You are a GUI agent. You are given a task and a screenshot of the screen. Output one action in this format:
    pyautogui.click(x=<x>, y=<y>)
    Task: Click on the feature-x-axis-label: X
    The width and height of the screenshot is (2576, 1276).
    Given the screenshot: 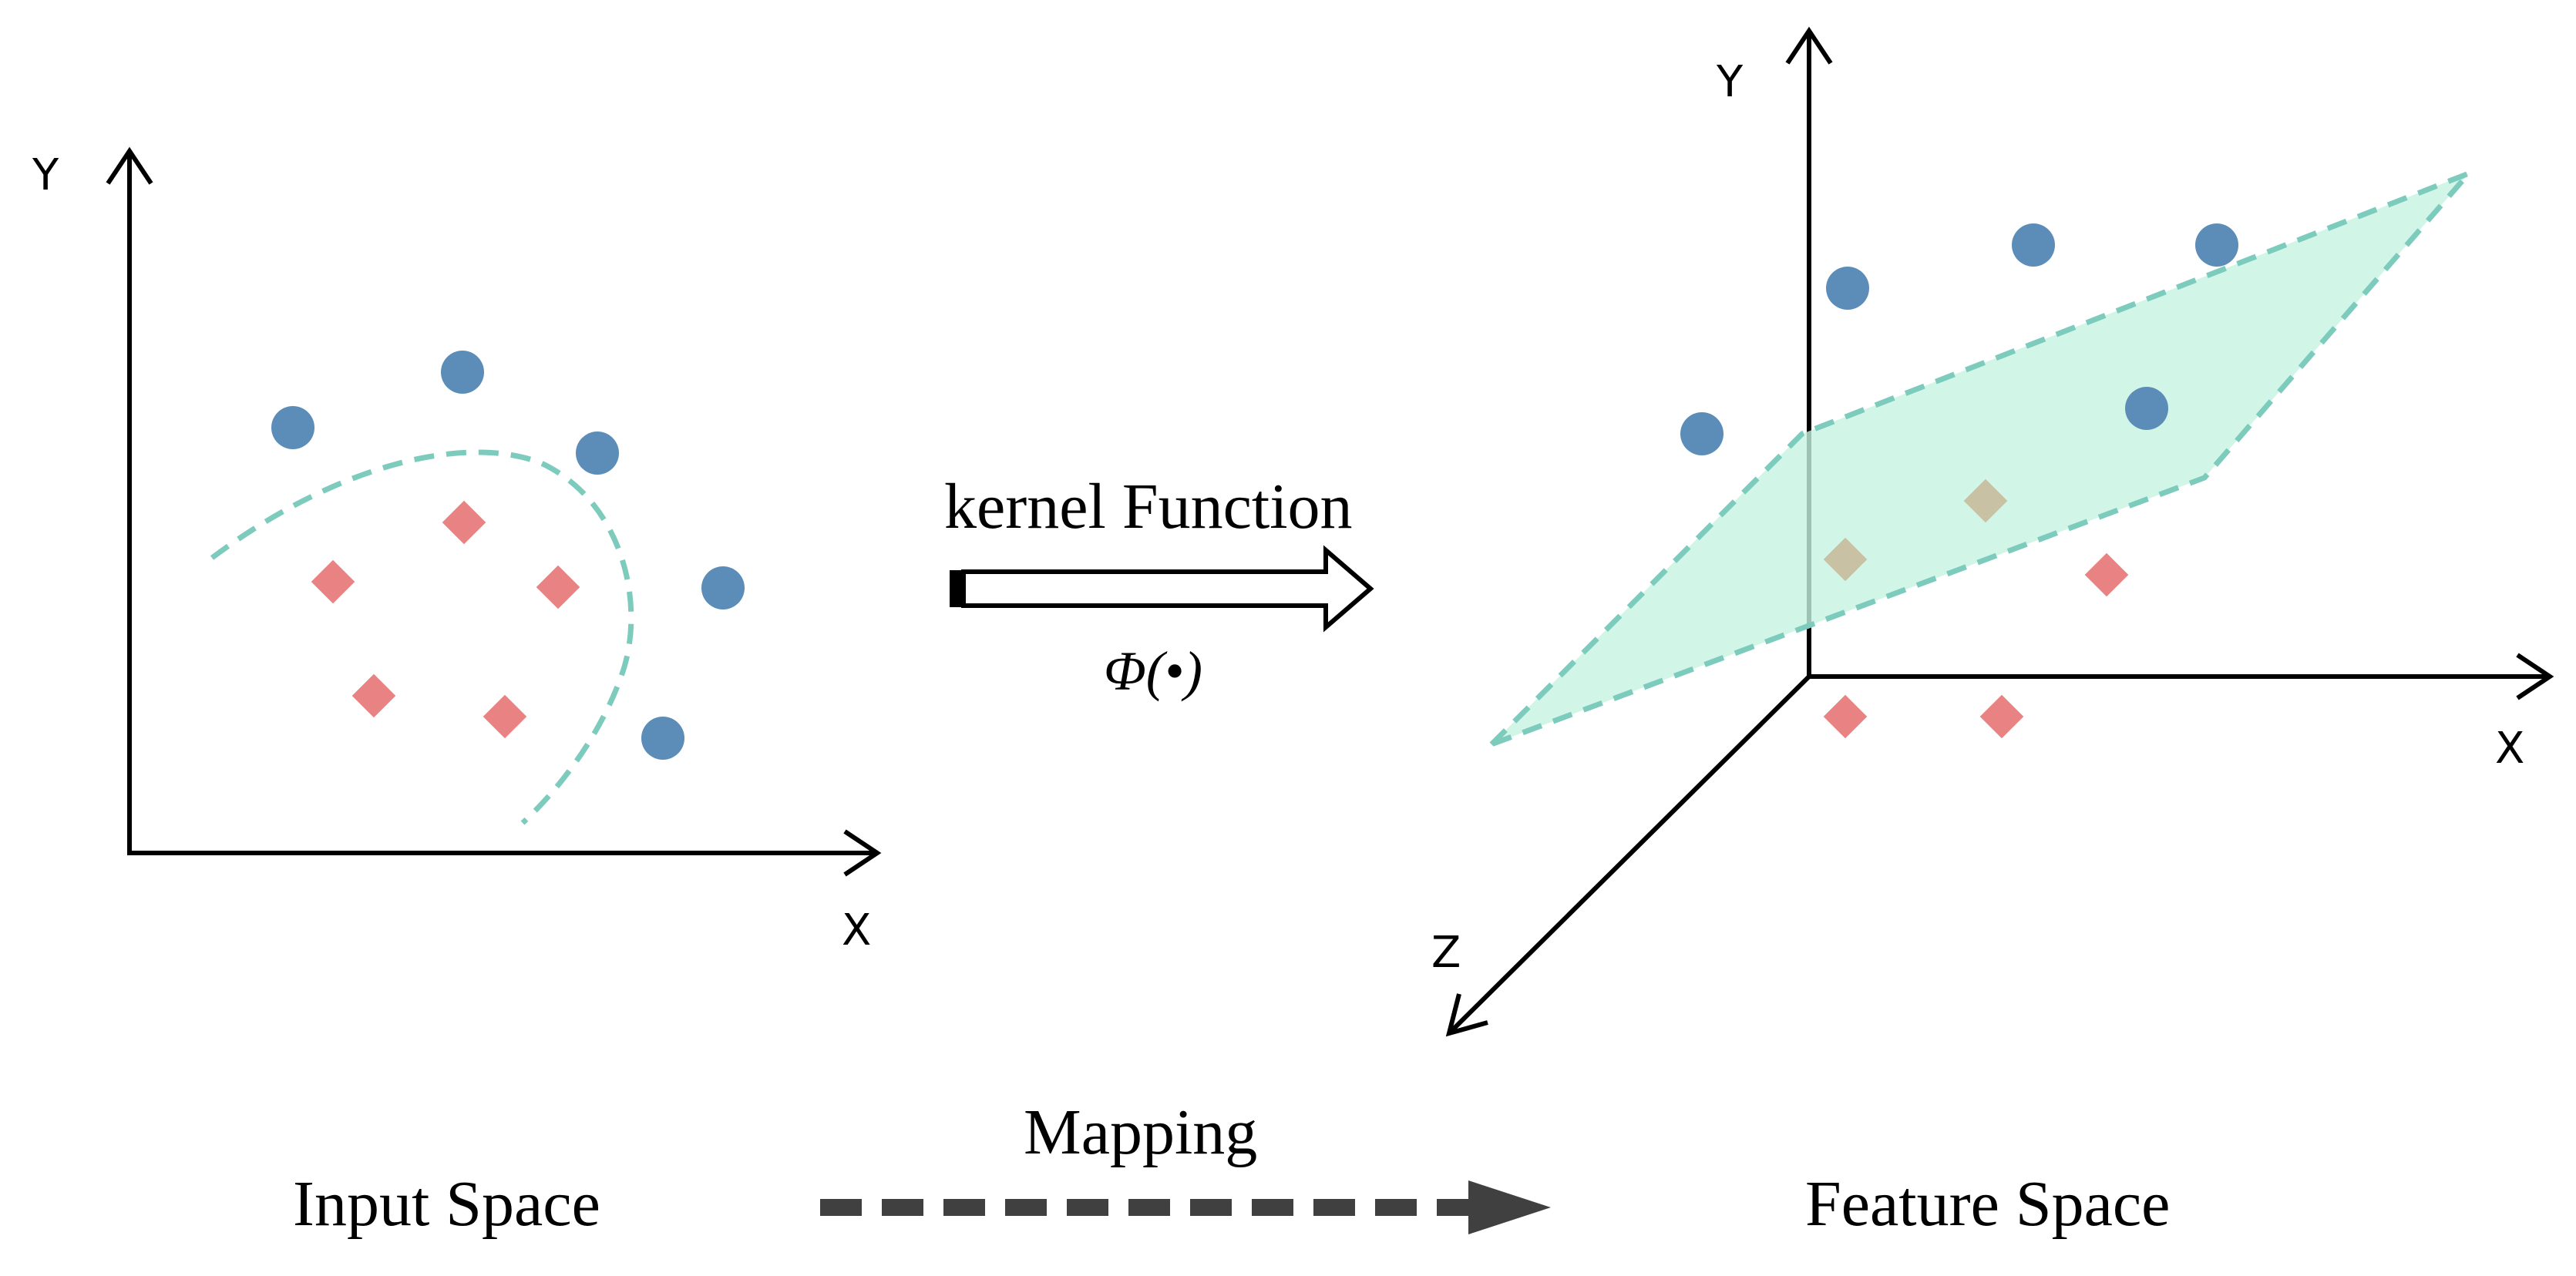 What is the action you would take?
    pyautogui.click(x=2509, y=749)
    